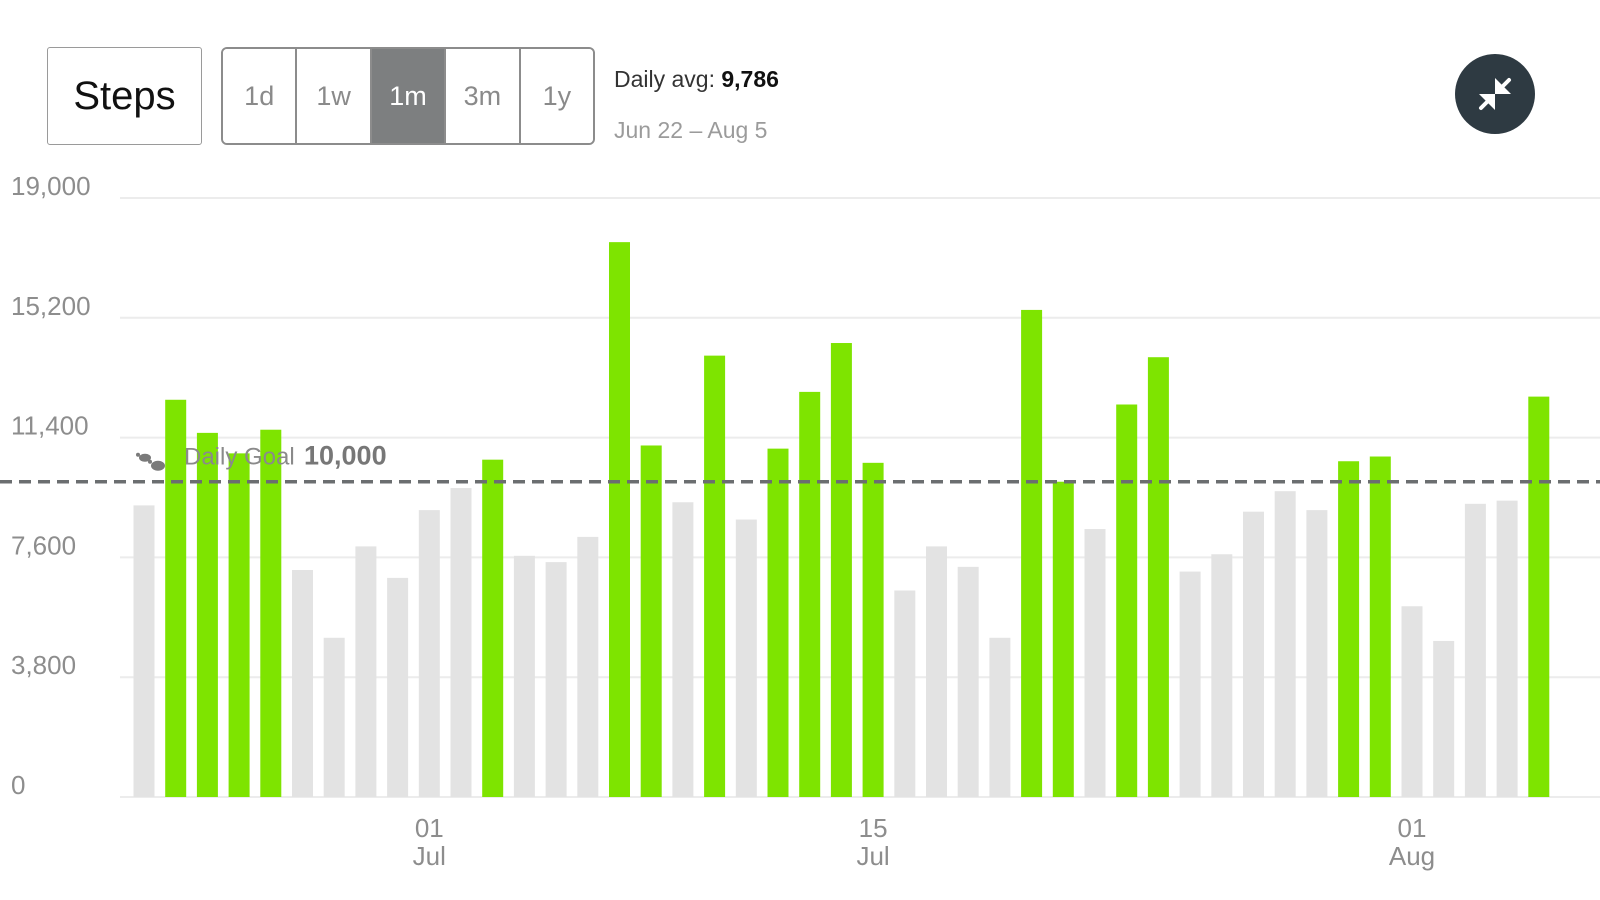  Describe the element at coordinates (51, 306) in the screenshot. I see `y-tick-label: 15,200` at that location.